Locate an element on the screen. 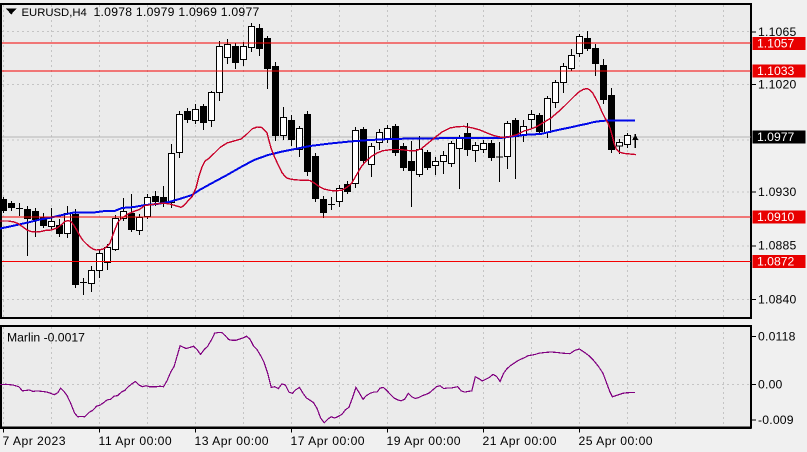  svg-text: 0.00 is located at coordinates (770, 384).